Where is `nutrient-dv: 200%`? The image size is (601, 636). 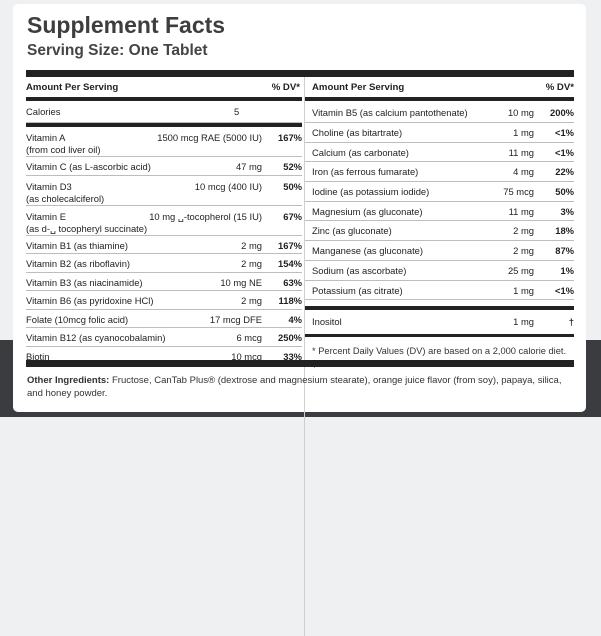 nutrient-dv: 200% is located at coordinates (562, 112).